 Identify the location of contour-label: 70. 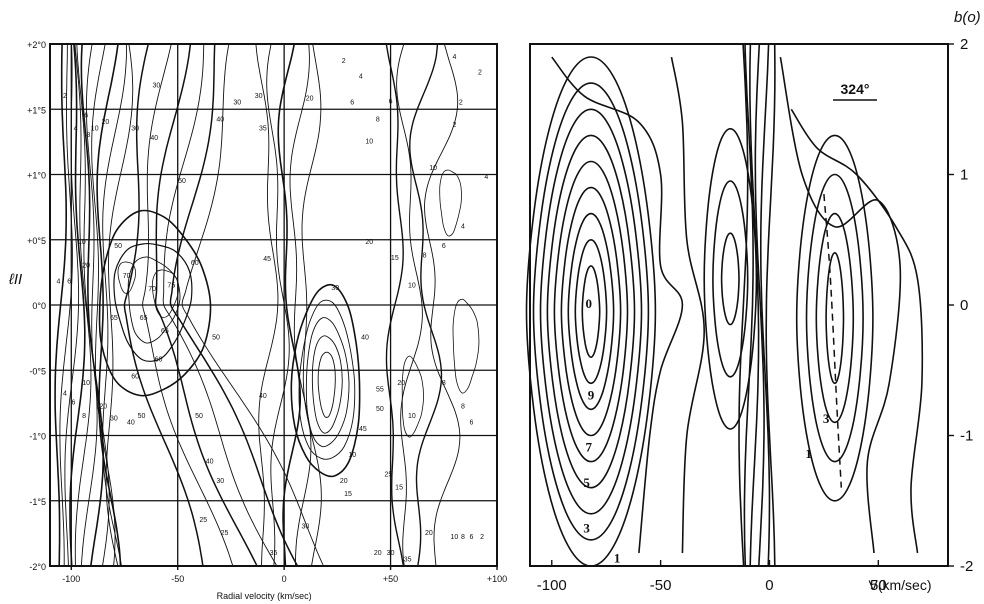
(152, 289).